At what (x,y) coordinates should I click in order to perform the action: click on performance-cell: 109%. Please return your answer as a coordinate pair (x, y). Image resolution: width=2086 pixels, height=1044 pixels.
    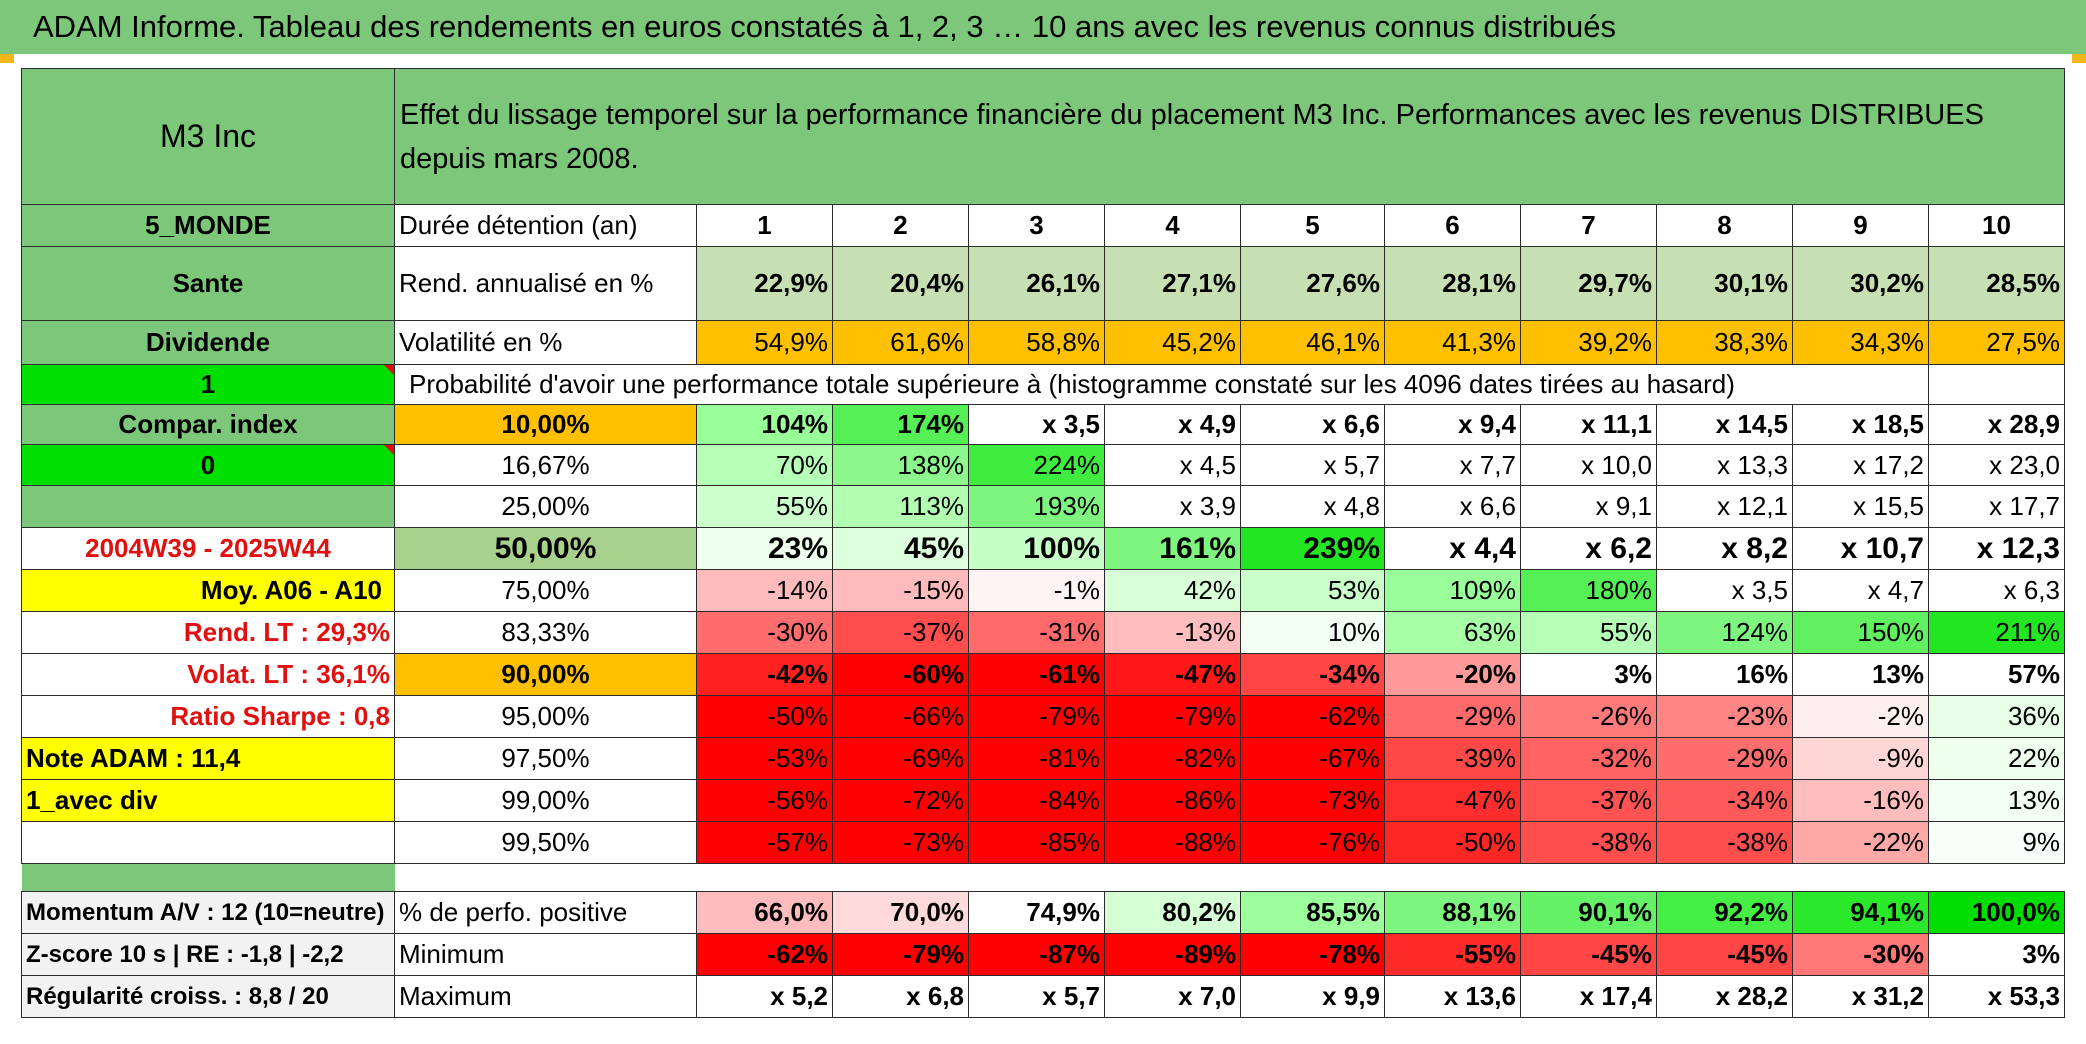
    Looking at the image, I should click on (1452, 590).